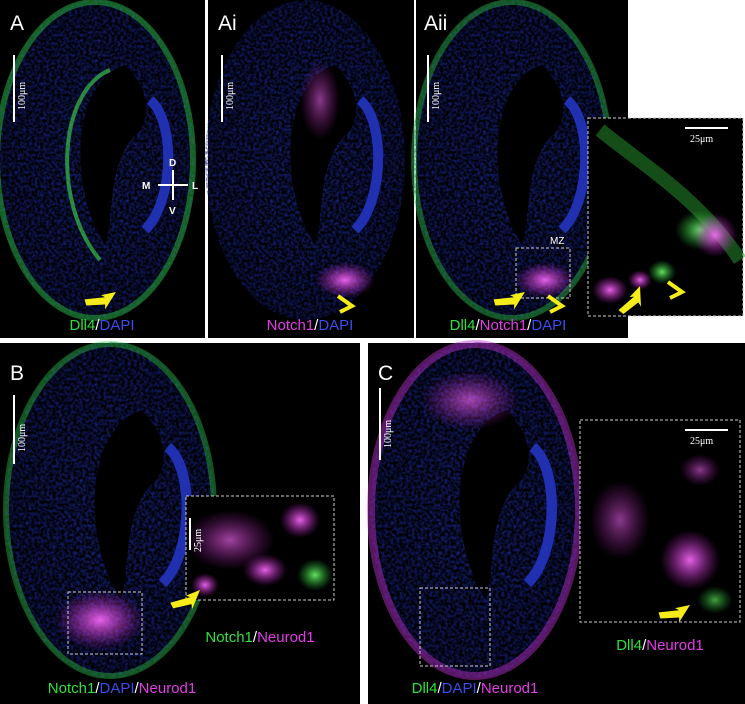  I want to click on axis-label: M, so click(146, 186).